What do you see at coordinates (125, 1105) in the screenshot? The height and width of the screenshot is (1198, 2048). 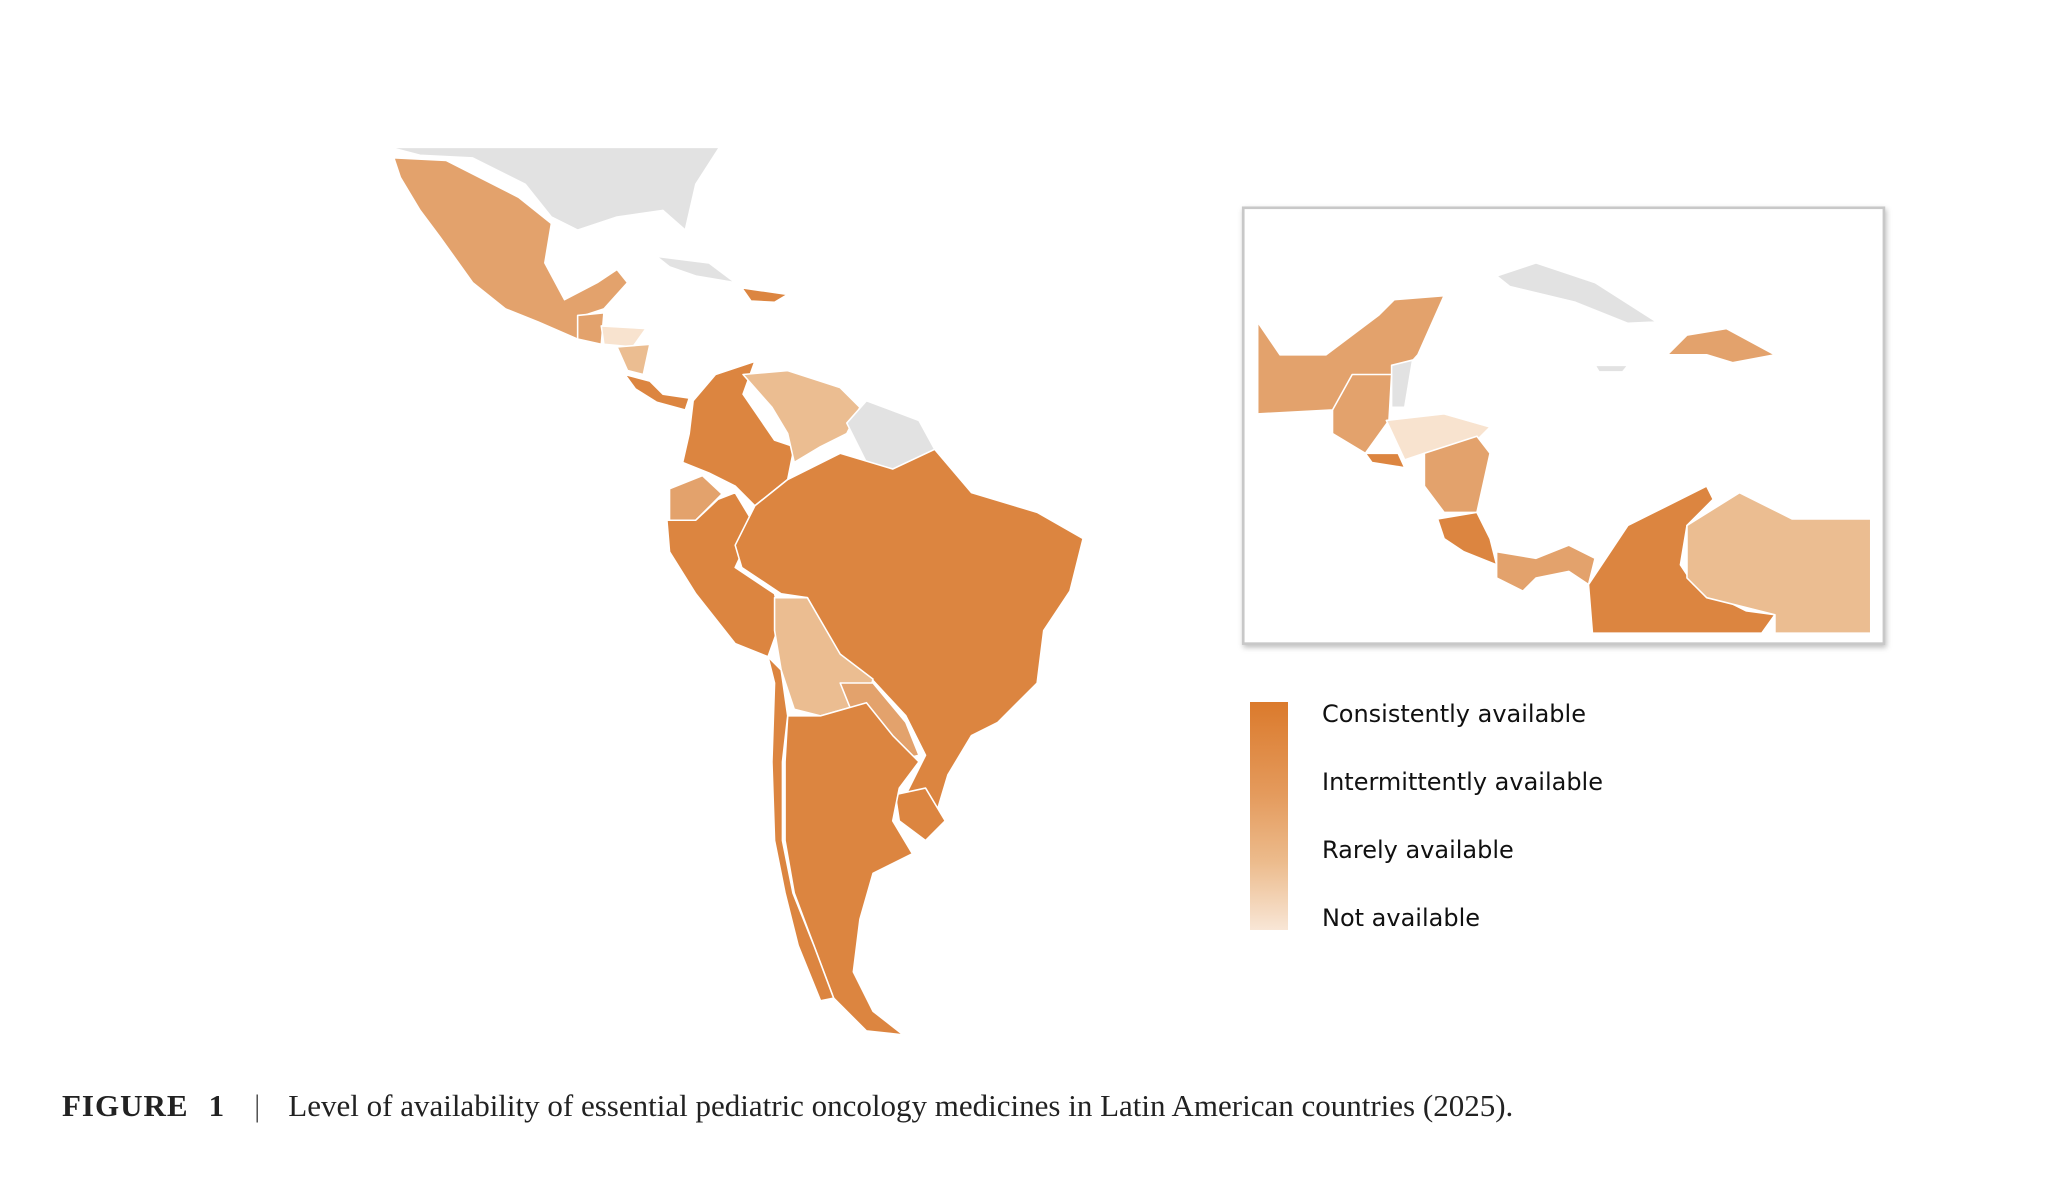 I see `figure-label: FIGURE` at bounding box center [125, 1105].